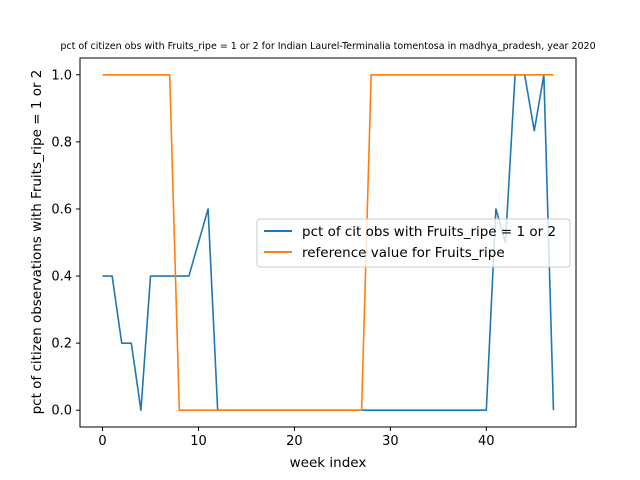 Image resolution: width=640 pixels, height=480 pixels. Describe the element at coordinates (61, 411) in the screenshot. I see `y-tick-label: 0.0` at that location.